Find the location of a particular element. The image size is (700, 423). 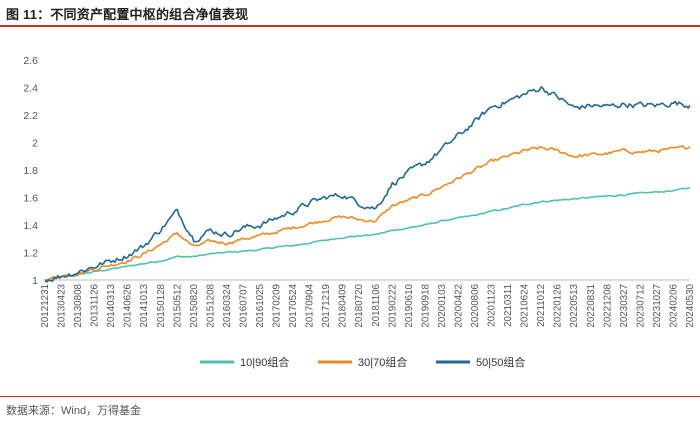

x-tick-label: 20230712 is located at coordinates (640, 306).